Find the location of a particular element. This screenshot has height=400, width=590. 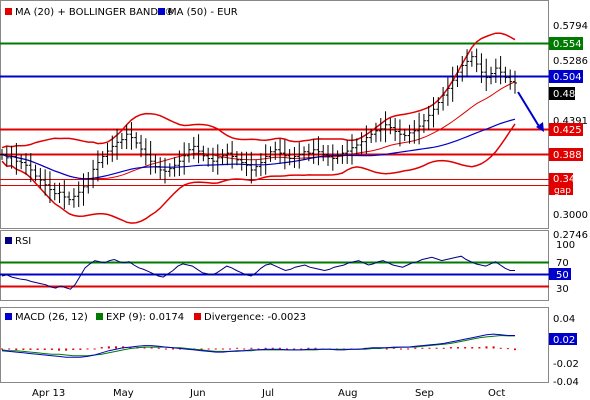

price-legend: MA (20) + BOLLINGER BANDS® MA (50) - EUR is located at coordinates (121, 12).